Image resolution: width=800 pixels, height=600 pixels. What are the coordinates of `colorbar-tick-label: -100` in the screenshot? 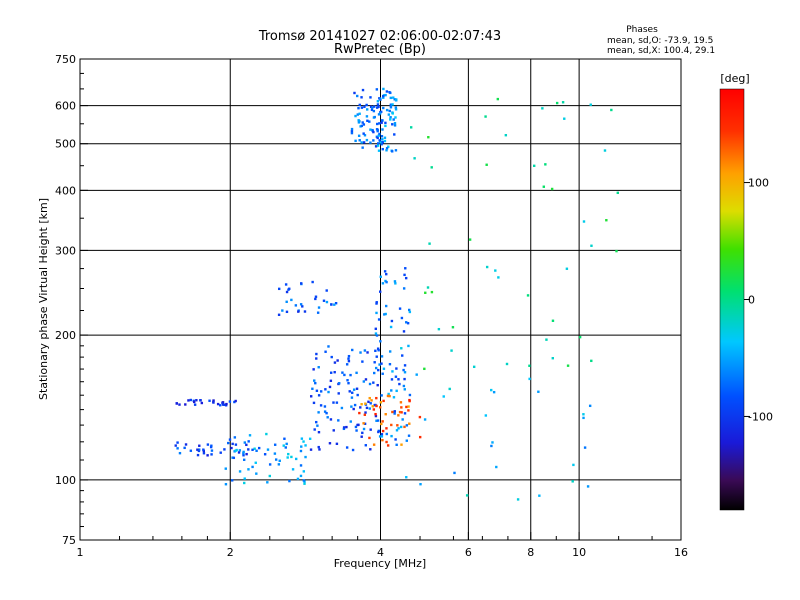 It's located at (760, 416).